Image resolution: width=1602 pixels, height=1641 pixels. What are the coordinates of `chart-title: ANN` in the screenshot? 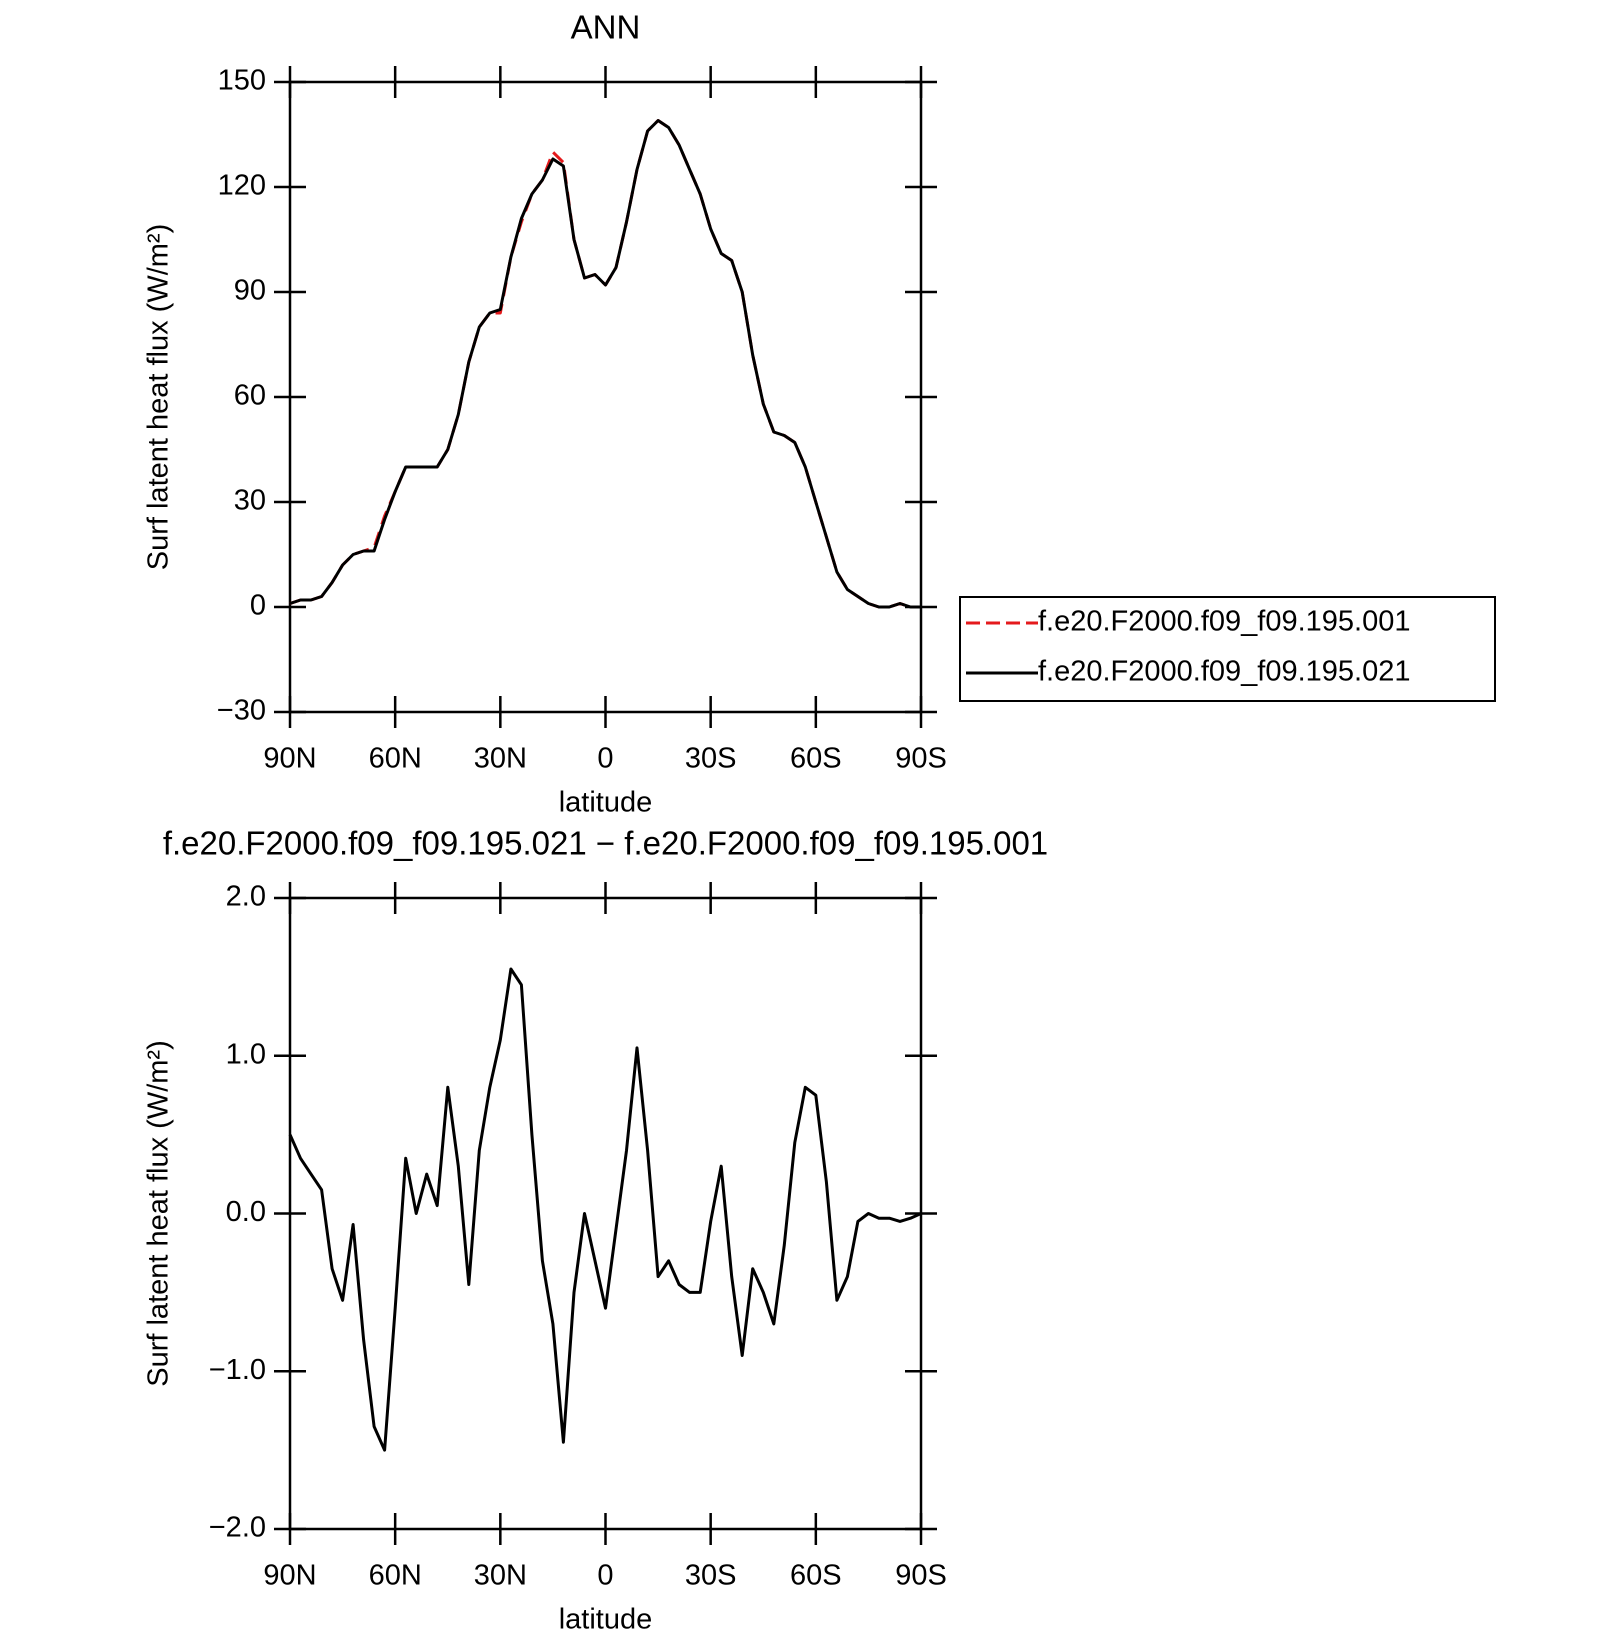 It's located at (606, 27).